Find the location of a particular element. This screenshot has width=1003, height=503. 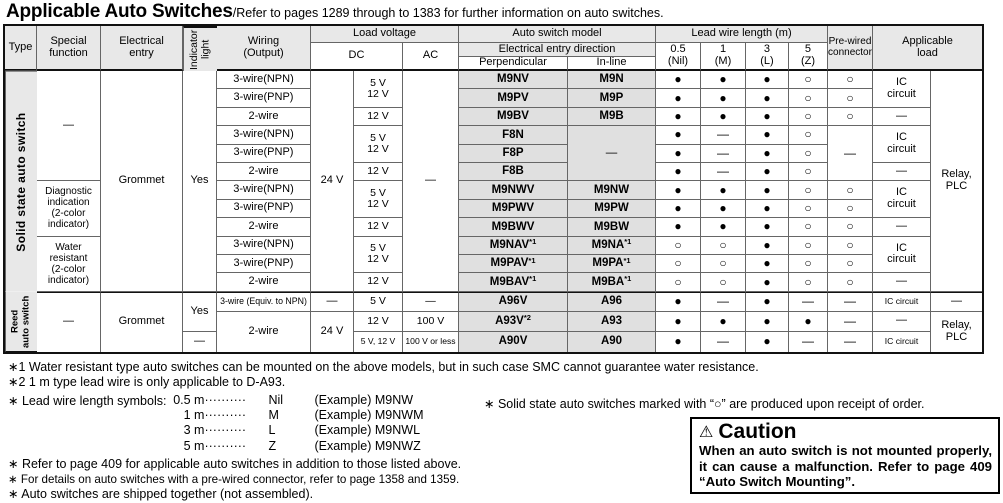

header-perpendicular: Perpendicular is located at coordinates (513, 64).